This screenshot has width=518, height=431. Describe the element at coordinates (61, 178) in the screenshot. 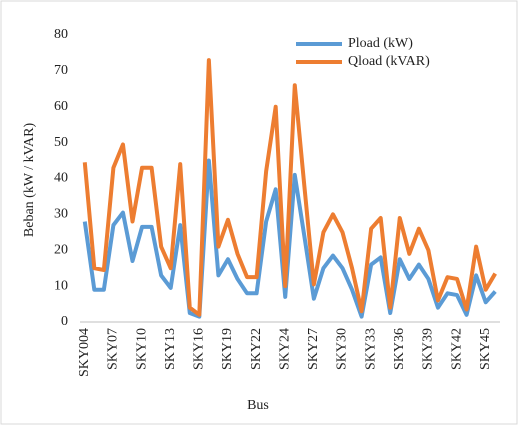

I see `y-tick-label: 40` at that location.